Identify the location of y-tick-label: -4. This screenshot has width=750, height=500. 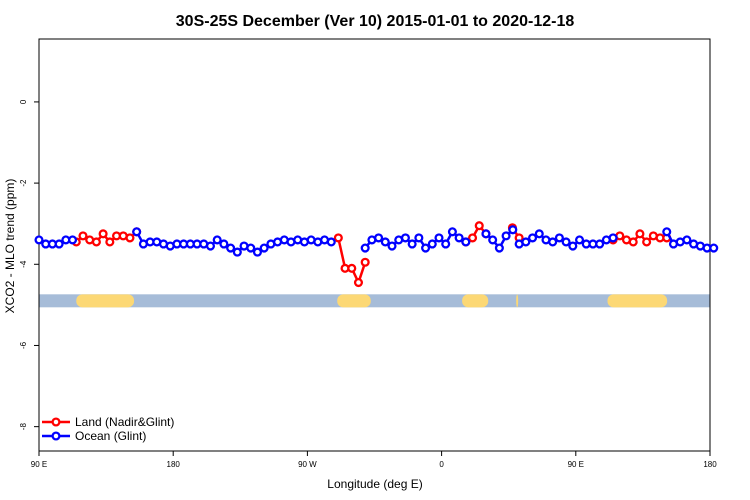
(23, 264).